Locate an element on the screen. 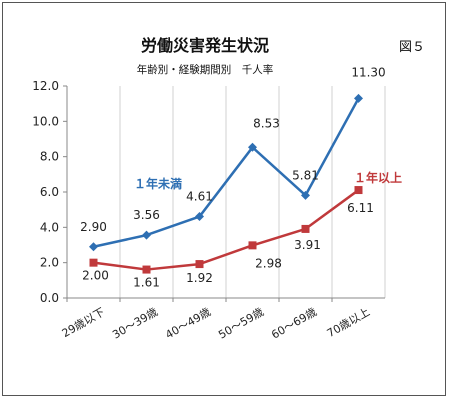 This screenshot has width=450, height=400. x-tick-label: 30～39歳 is located at coordinates (135, 323).